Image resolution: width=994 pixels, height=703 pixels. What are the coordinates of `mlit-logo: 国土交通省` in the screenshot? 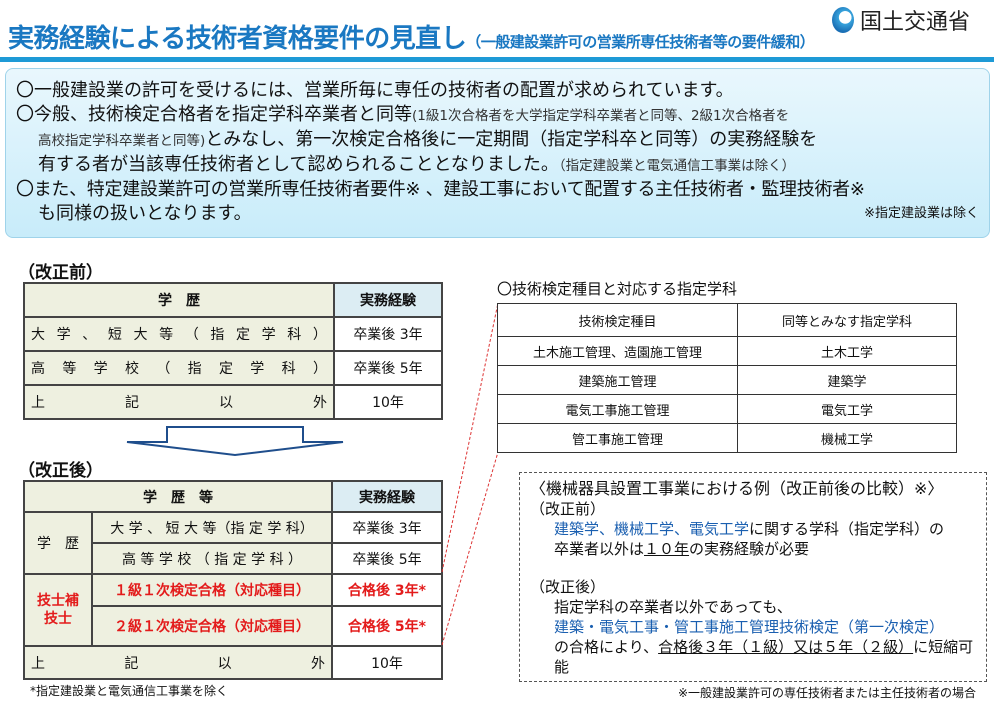 It's located at (901, 20).